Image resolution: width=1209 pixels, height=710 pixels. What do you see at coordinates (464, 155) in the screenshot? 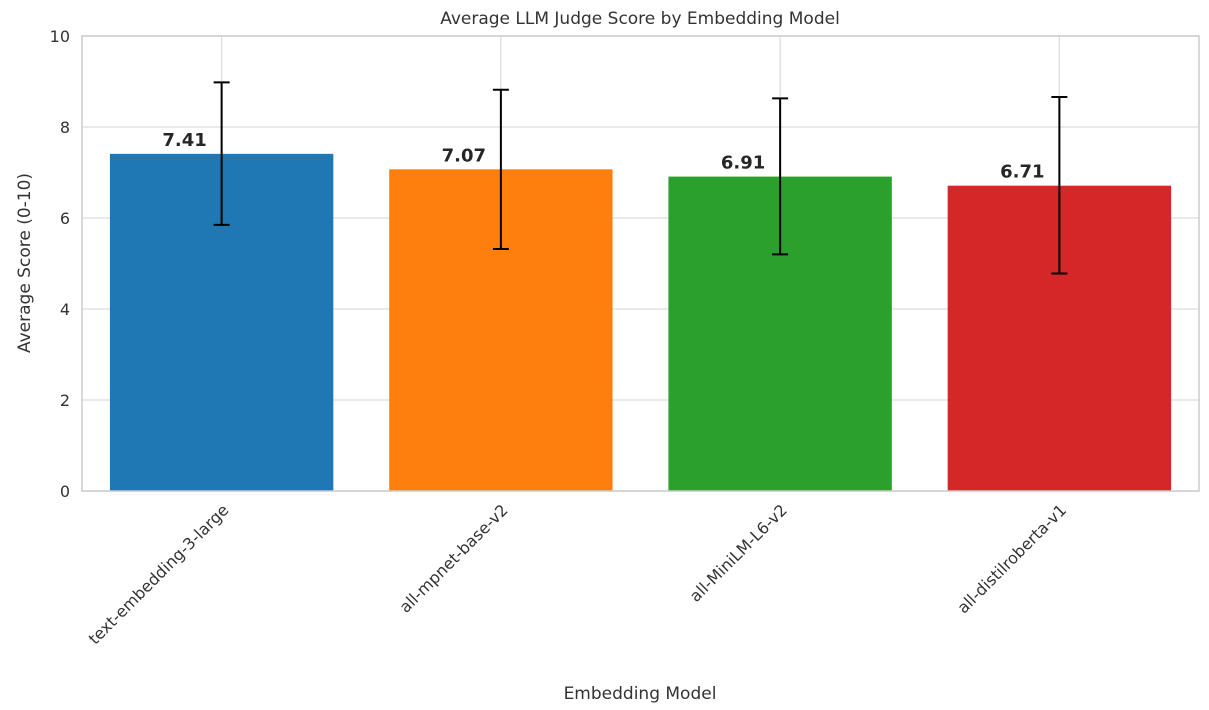
I see `data-label: 7.07` at bounding box center [464, 155].